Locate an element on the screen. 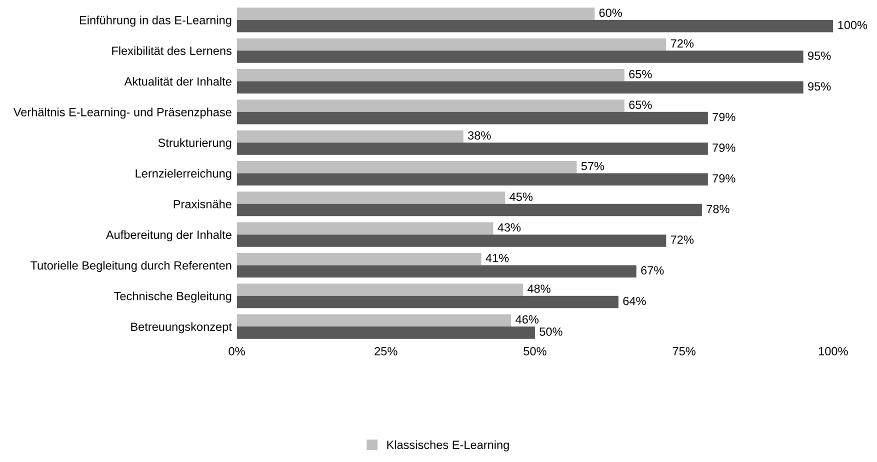 This screenshot has height=462, width=877. y-tick-label: Verhältnis E-Learning- und Präsenzphase is located at coordinates (122, 113).